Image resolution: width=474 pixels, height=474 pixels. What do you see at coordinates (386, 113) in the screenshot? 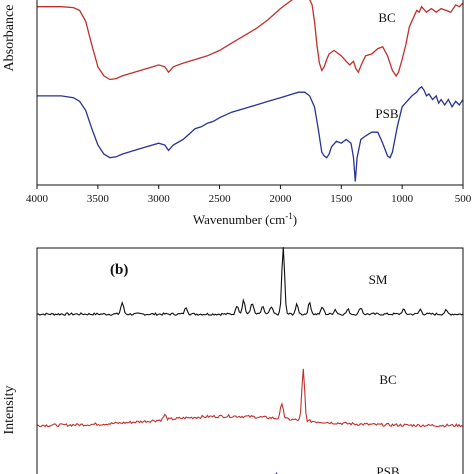
I see `ftir-series-label-psb: PSB` at bounding box center [386, 113].